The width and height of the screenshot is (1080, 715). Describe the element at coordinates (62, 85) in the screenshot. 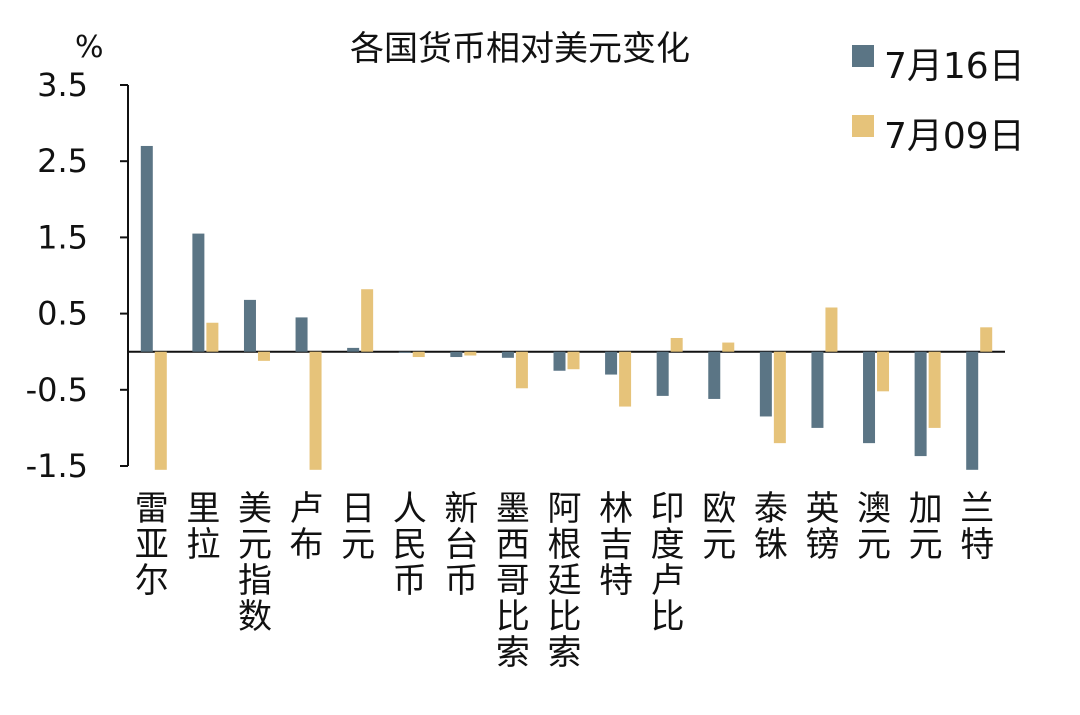

I see `y-tick-label: 3.5` at that location.